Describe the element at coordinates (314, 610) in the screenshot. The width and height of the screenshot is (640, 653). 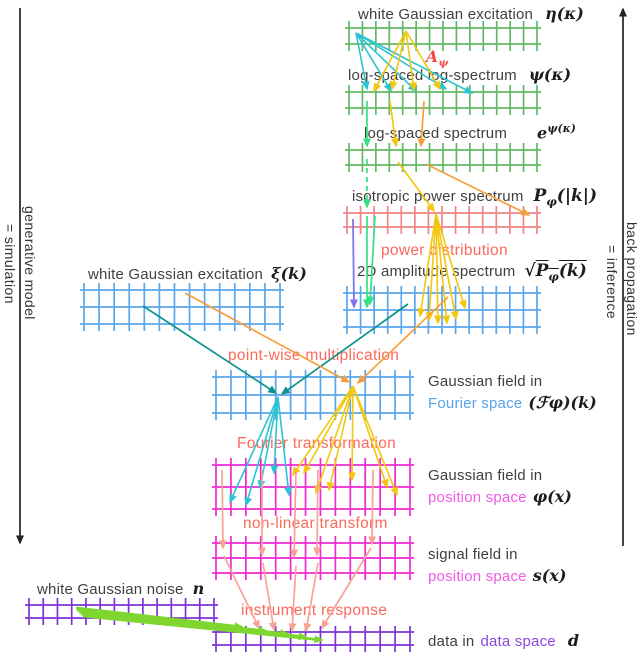
I see `label-instrument-response: instrument response` at that location.